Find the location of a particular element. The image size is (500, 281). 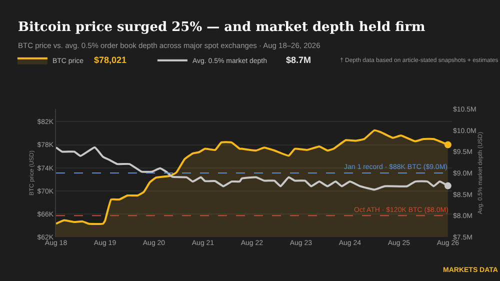

text: $78,021 is located at coordinates (110, 60).